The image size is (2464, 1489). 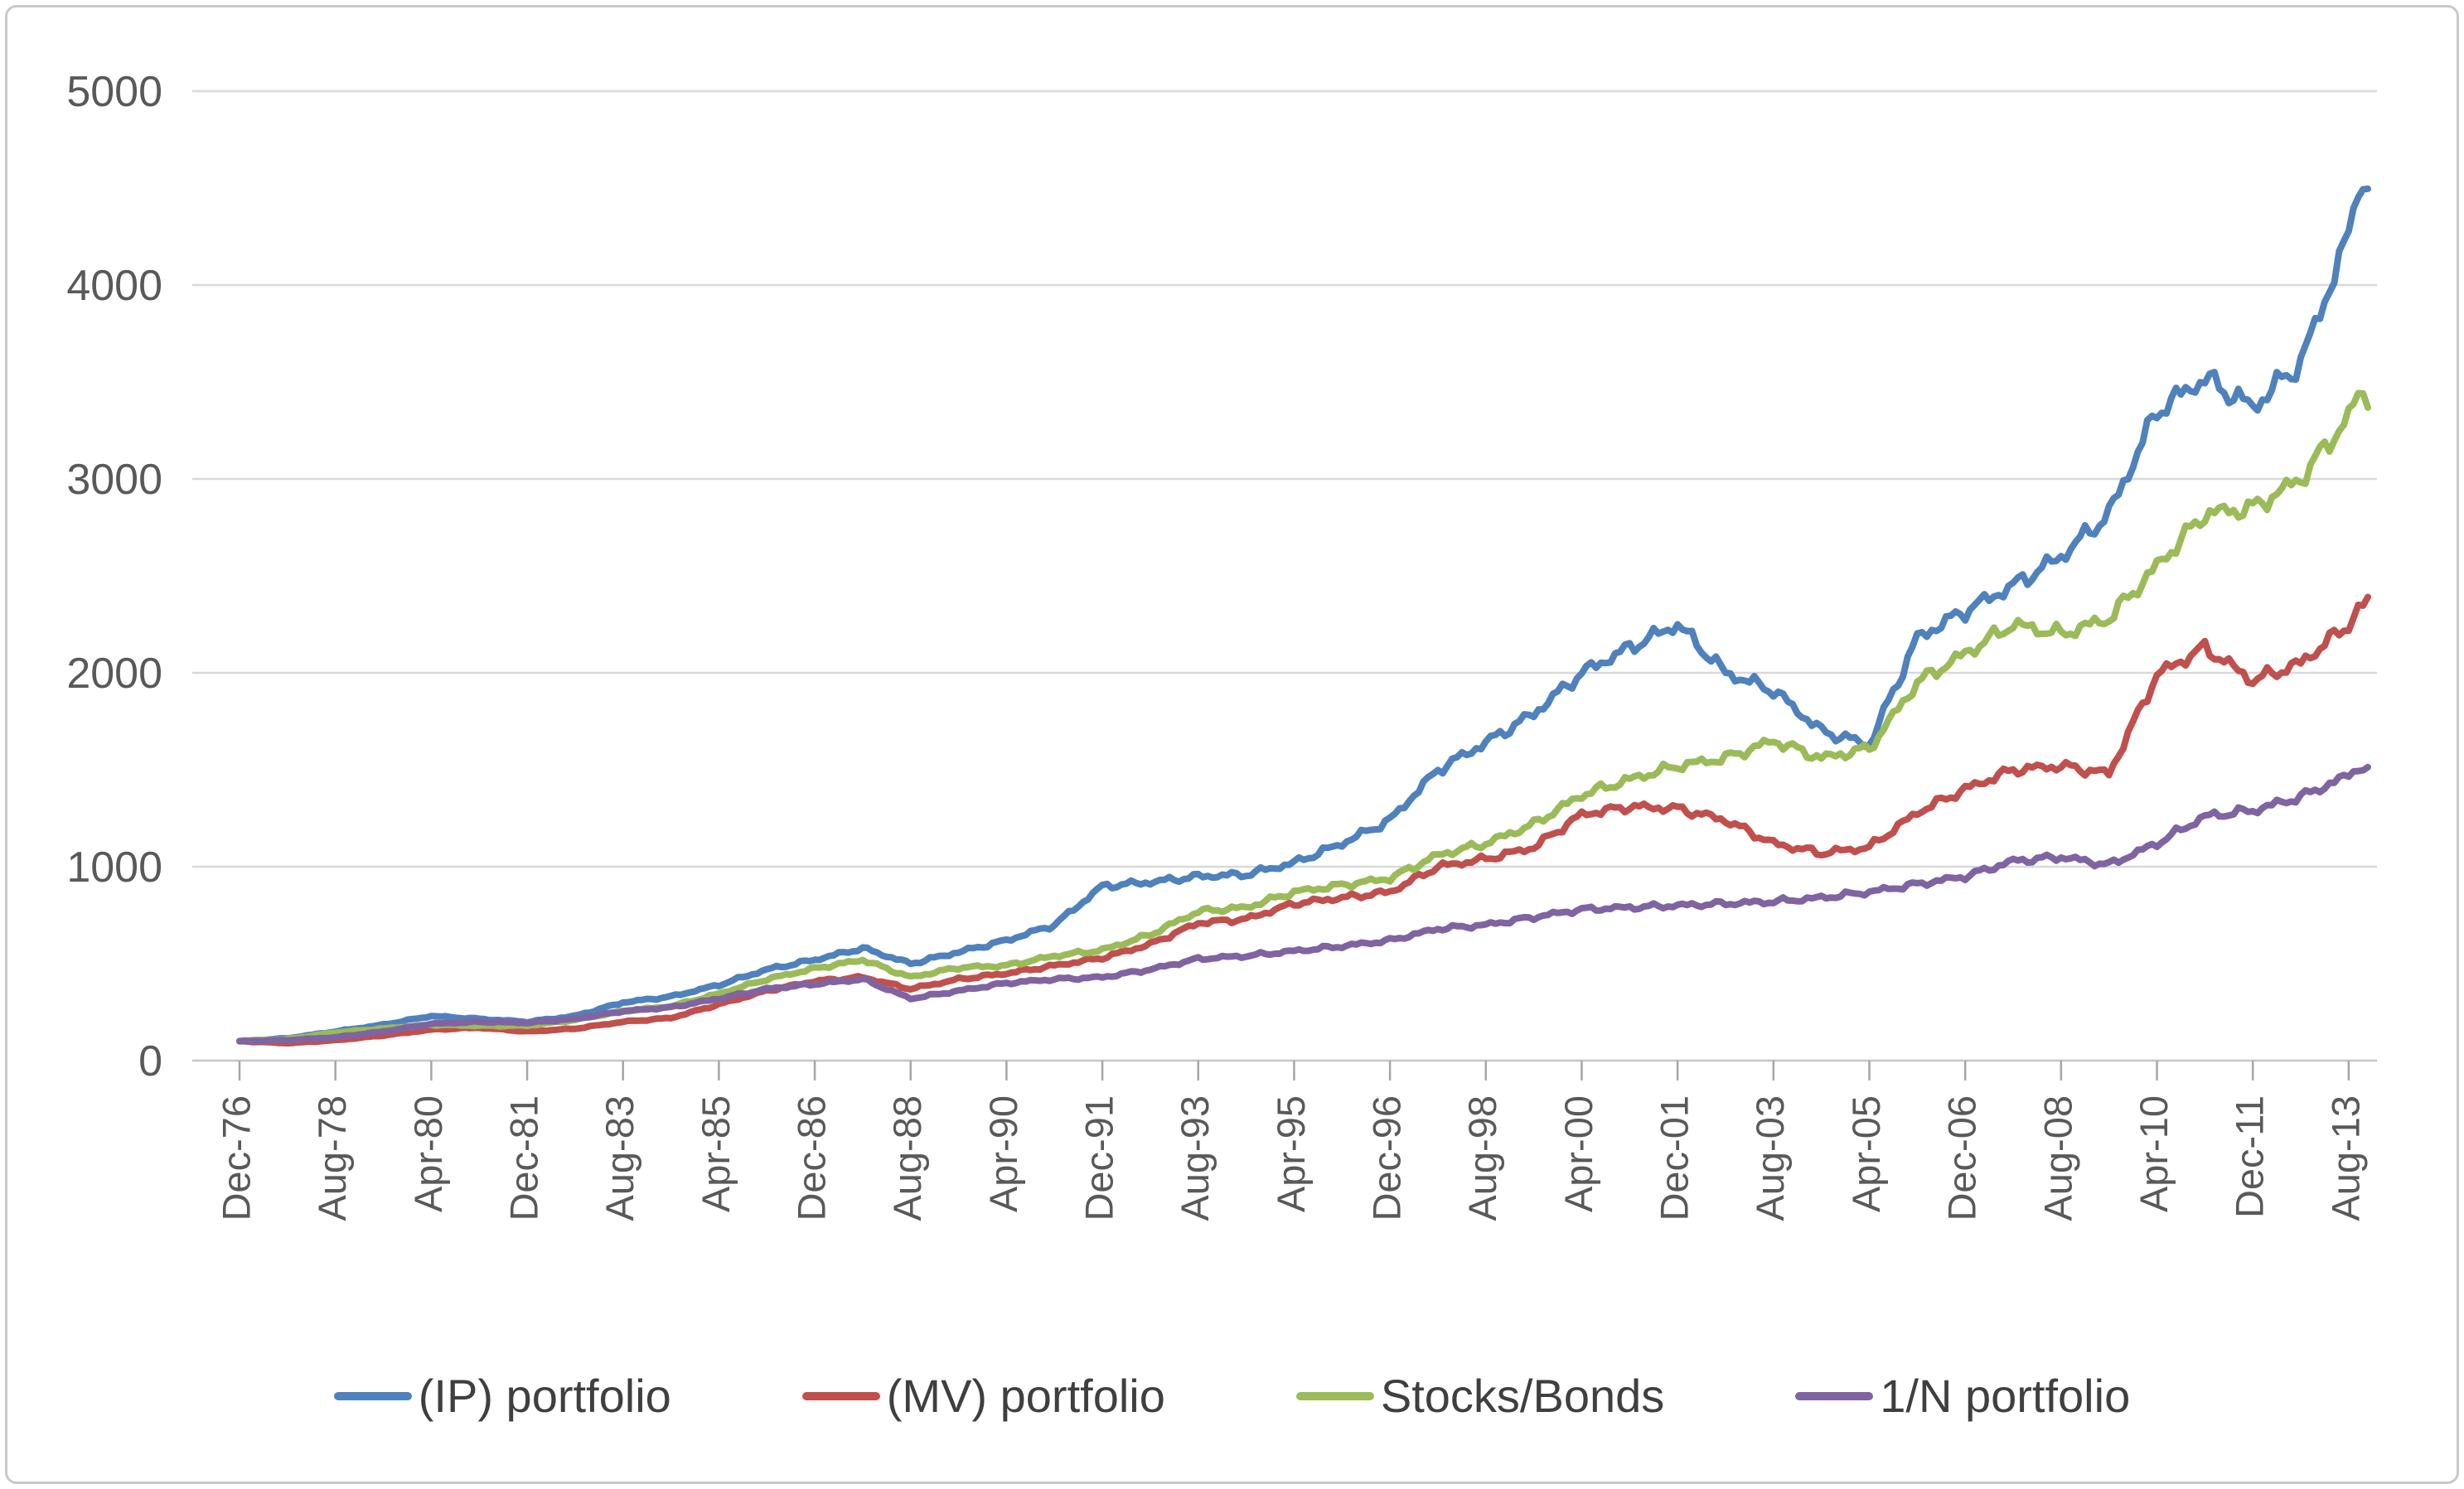 I want to click on x-axis-tick-label: Dec-81, so click(x=523, y=1158).